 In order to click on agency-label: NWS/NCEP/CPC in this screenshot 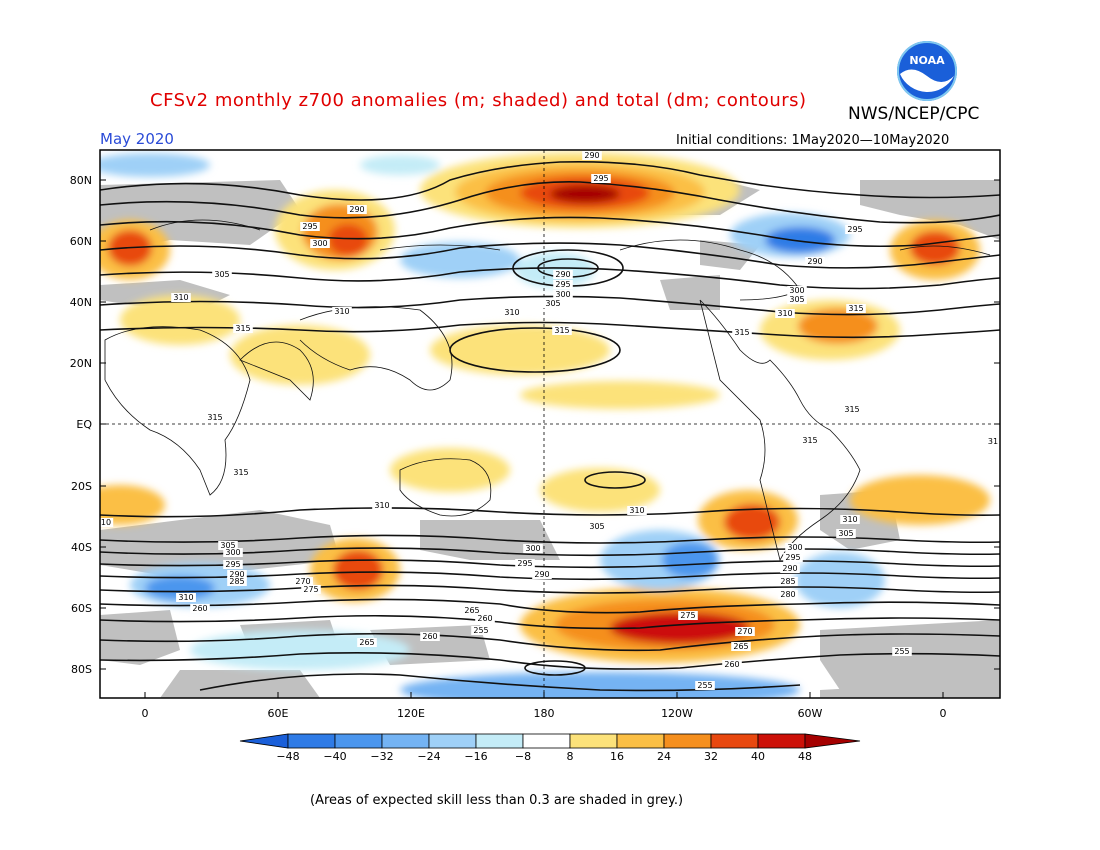, I will do `click(914, 114)`.